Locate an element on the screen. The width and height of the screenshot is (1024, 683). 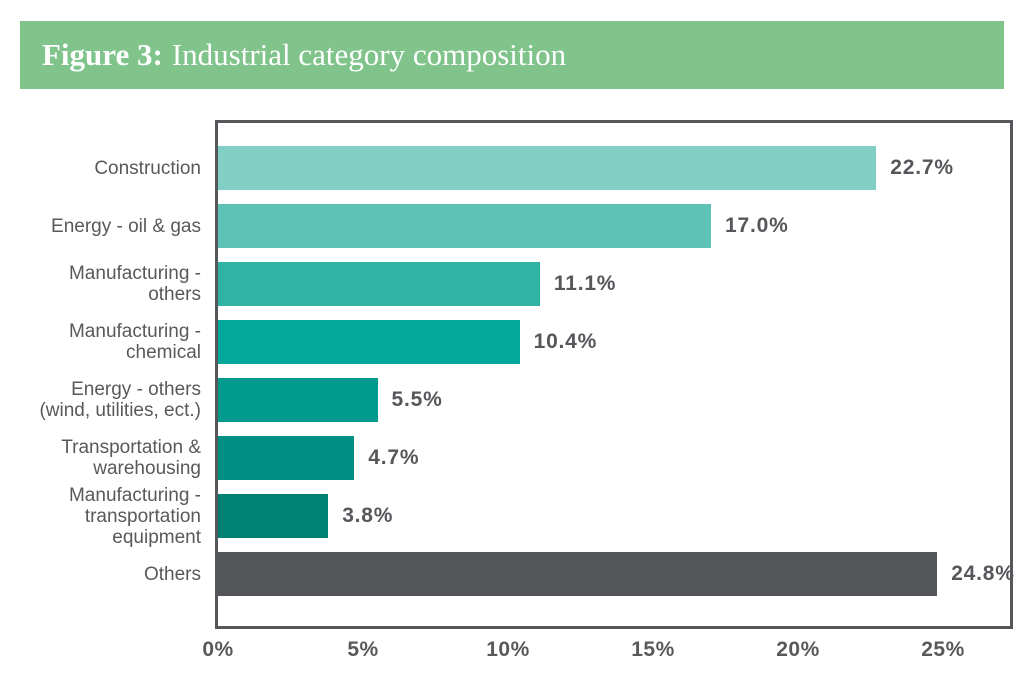
value-label: 5.5% is located at coordinates (417, 399).